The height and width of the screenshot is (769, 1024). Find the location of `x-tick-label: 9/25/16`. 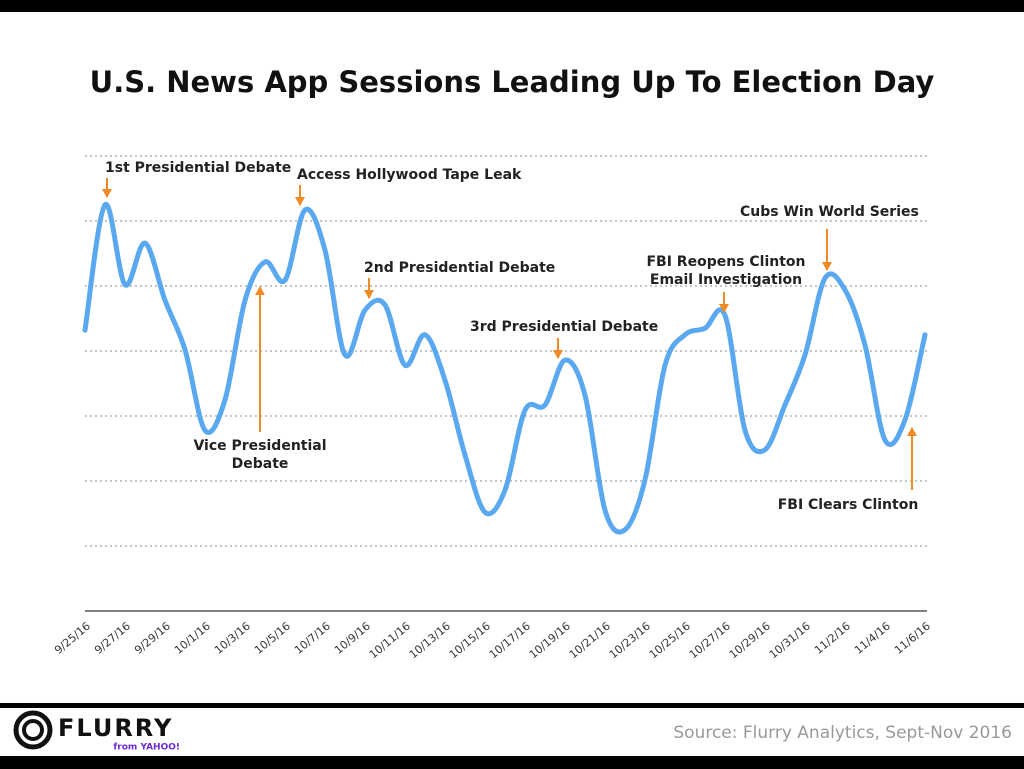

x-tick-label: 9/25/16 is located at coordinates (72, 638).